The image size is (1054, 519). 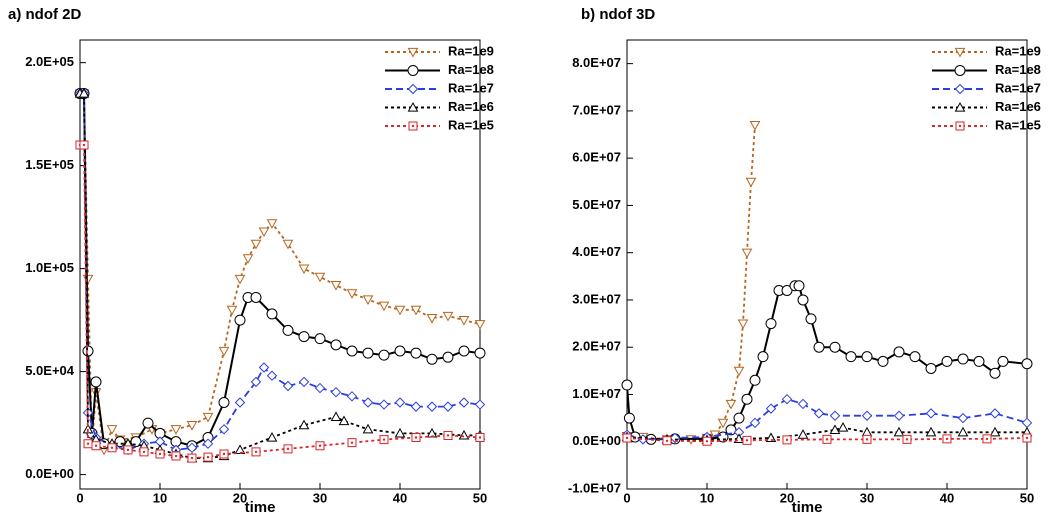 What do you see at coordinates (260, 506) in the screenshot?
I see `x-axis-label: time` at bounding box center [260, 506].